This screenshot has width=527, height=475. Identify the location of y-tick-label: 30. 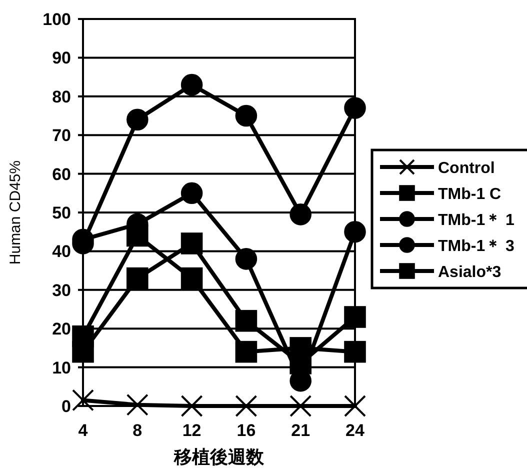
(61, 290).